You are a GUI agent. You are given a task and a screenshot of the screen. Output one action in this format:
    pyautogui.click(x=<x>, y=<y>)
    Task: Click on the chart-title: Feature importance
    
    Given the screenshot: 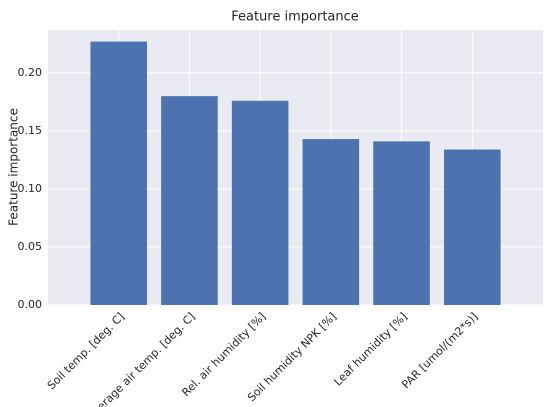 What is the action you would take?
    pyautogui.click(x=295, y=17)
    